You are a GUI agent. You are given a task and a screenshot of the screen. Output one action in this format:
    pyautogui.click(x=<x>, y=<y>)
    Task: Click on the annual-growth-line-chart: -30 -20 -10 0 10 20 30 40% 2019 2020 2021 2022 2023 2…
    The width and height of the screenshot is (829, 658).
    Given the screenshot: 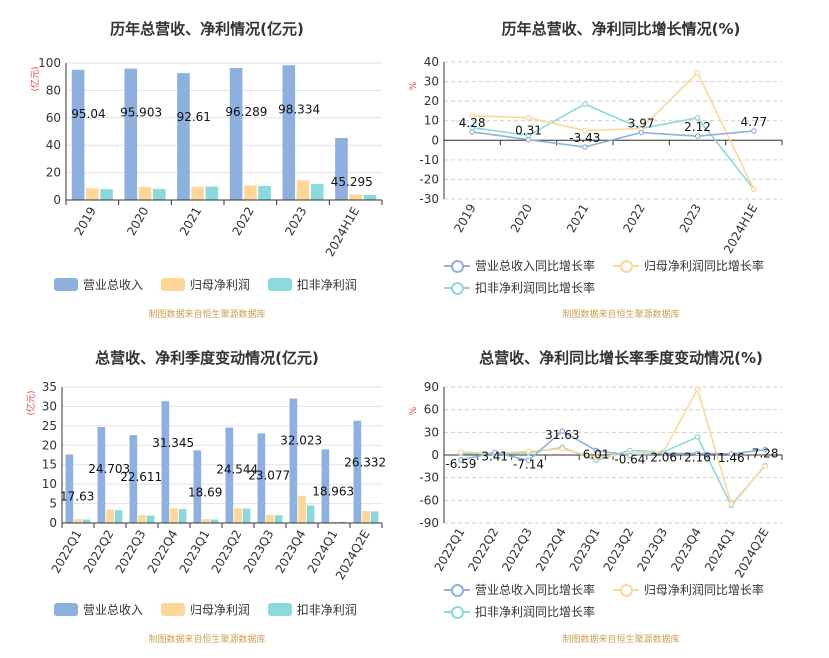 What is the action you would take?
    pyautogui.click(x=596, y=155)
    